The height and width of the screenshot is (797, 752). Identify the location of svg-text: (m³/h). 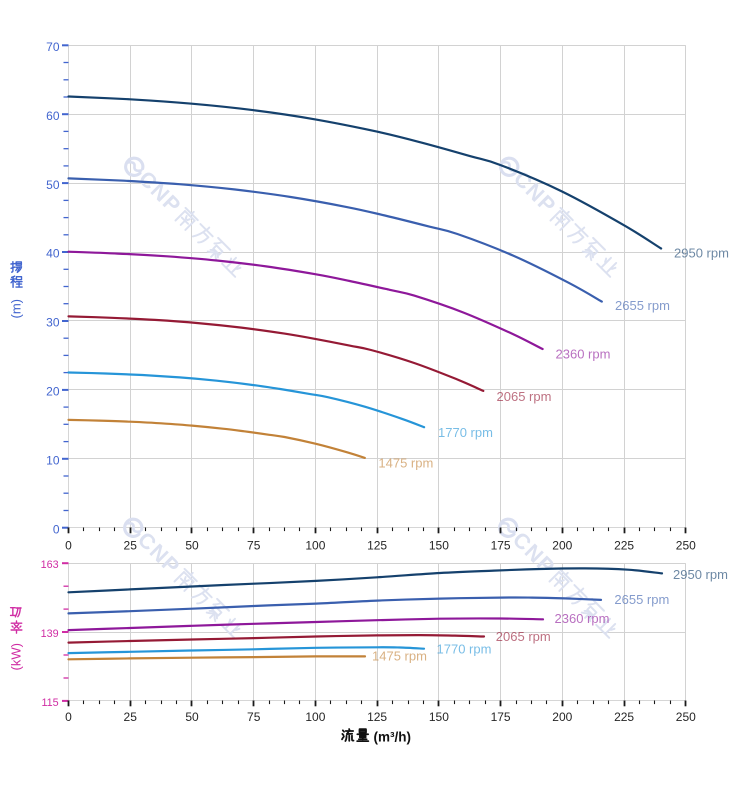
(393, 736).